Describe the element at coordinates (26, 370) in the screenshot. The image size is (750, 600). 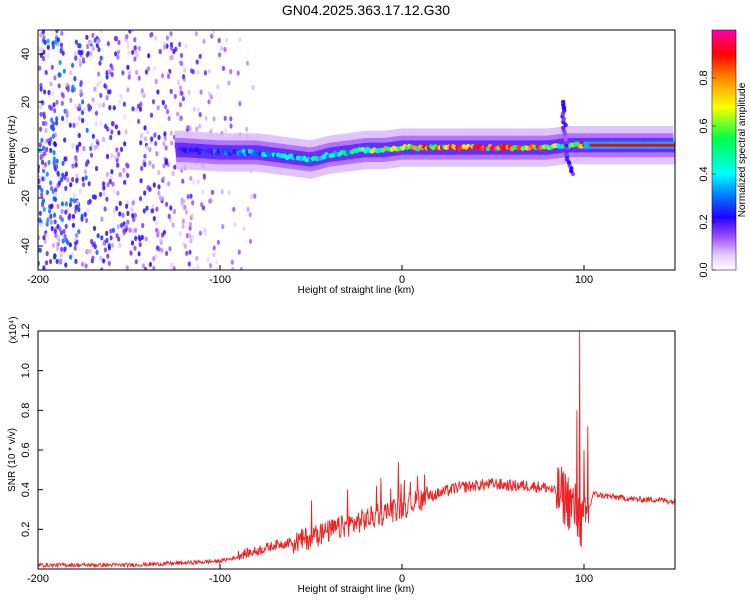
I see `y-tick-label: 1.0` at that location.